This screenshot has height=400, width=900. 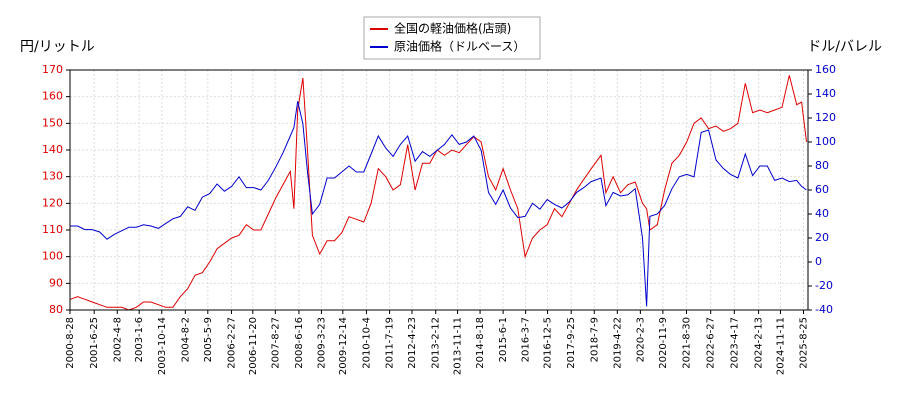 What do you see at coordinates (321, 343) in the screenshot?
I see `x-tick-label: 2009-3-23` at bounding box center [321, 343].